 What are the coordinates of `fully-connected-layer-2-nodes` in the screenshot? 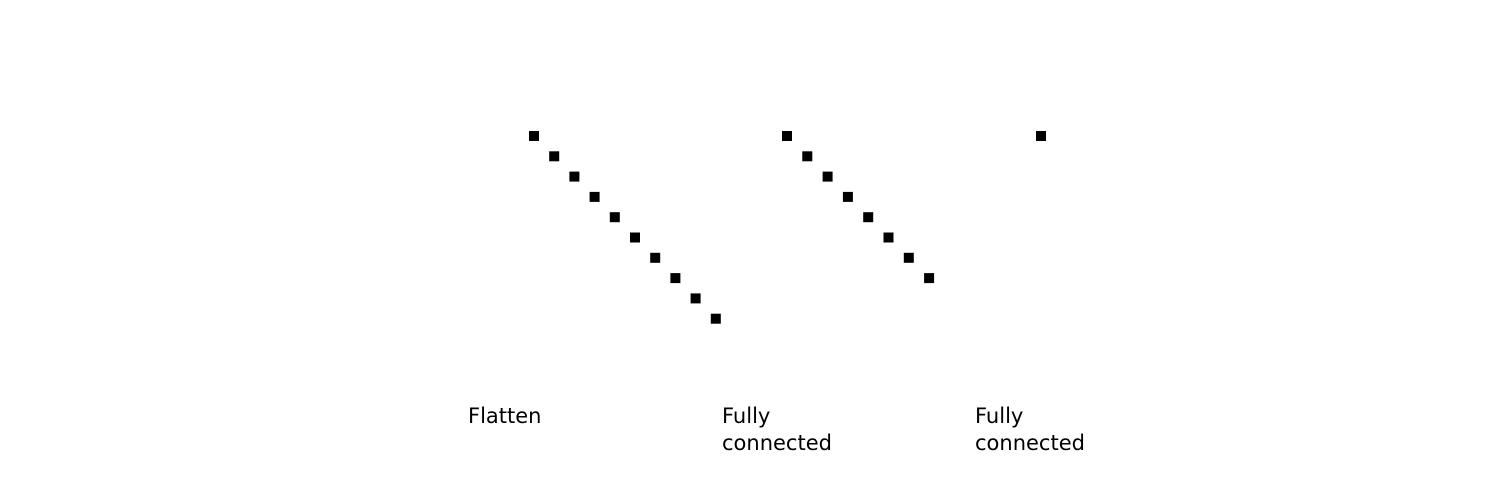 It's located at (1041, 136).